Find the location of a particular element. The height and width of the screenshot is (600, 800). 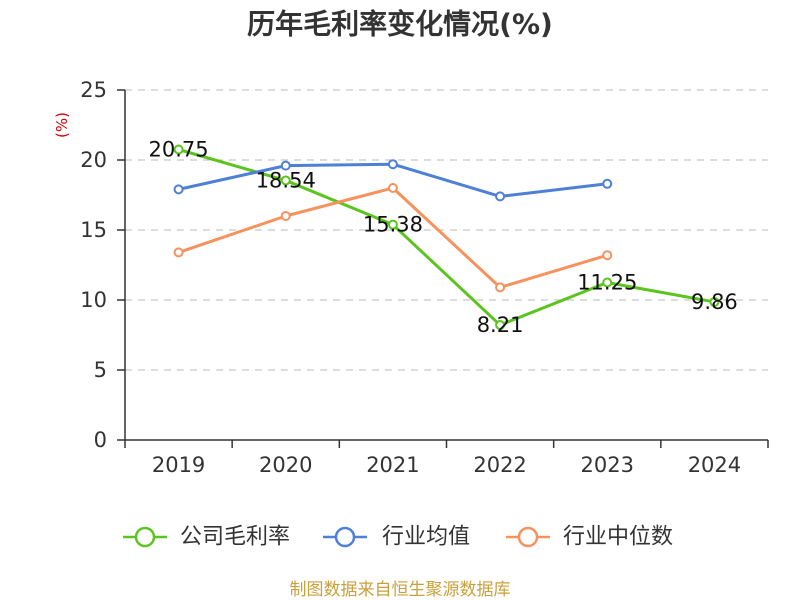

y-tick-label: 10 is located at coordinates (93, 300).